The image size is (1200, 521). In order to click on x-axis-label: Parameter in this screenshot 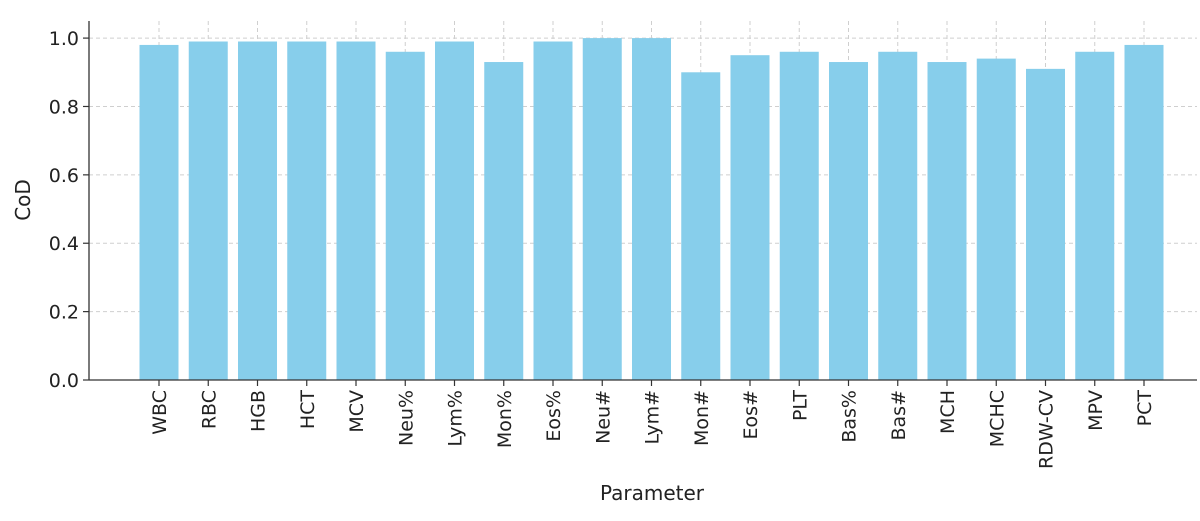, I will do `click(652, 493)`.